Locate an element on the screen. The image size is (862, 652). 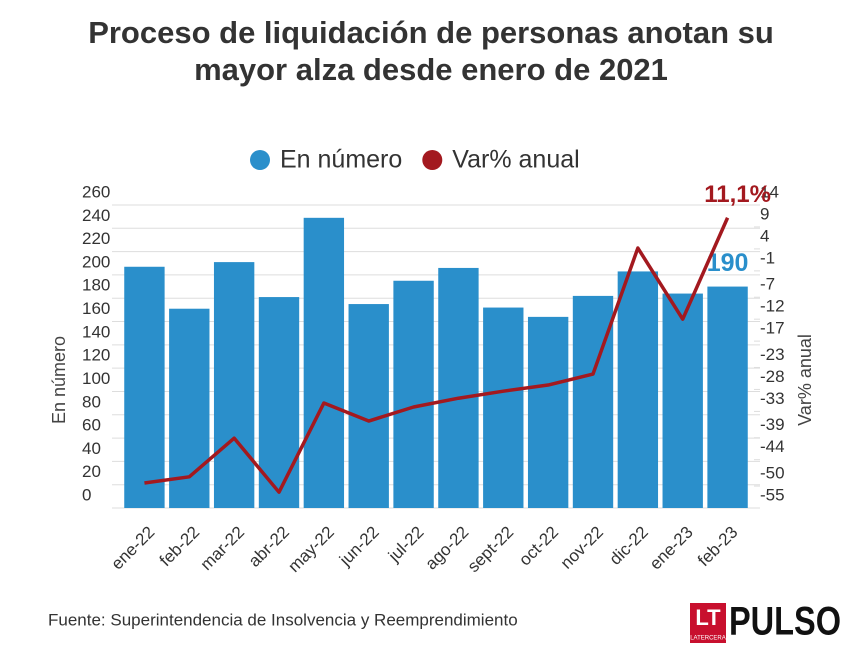
y2-tick-label: -12 is located at coordinates (772, 306).